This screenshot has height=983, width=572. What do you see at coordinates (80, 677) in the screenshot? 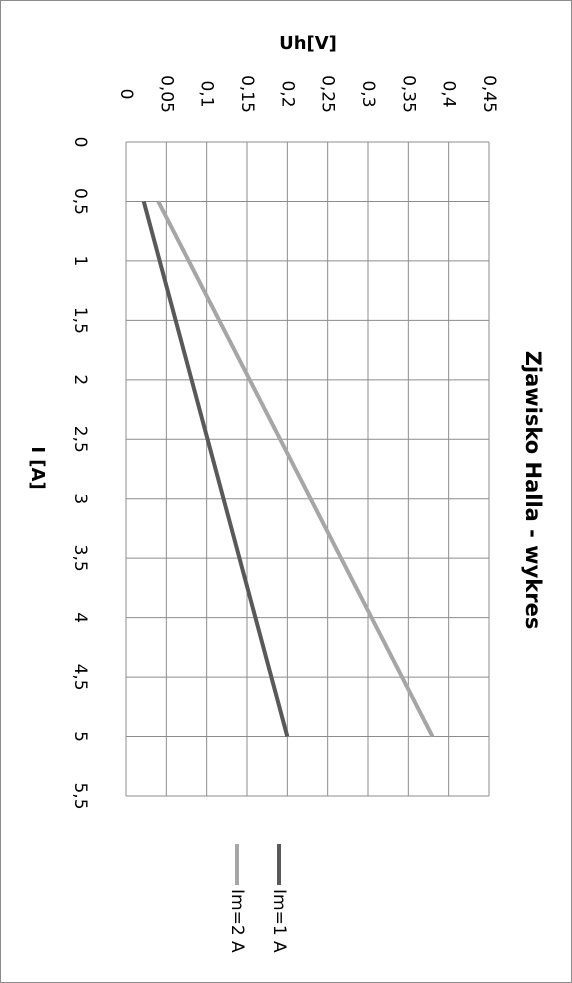
I see `x-tick-label: 4,5` at bounding box center [80, 677].